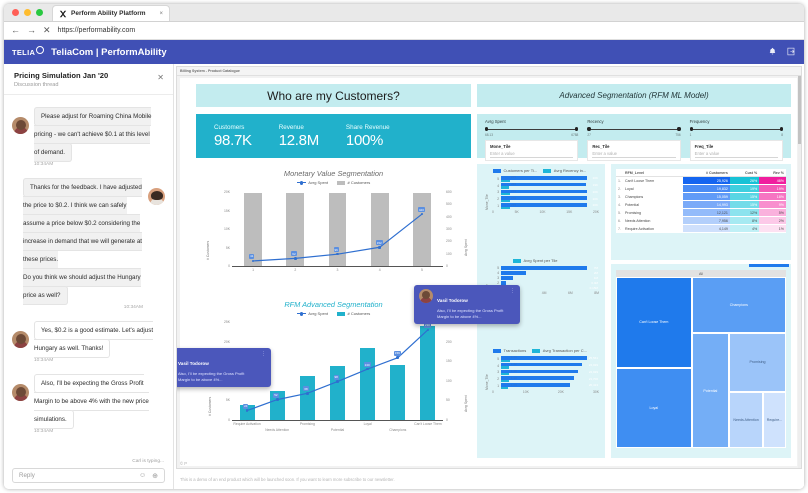 This screenshot has width=808, height=493. Describe the element at coordinates (508, 199) in the screenshot. I see `chart-bar: 276` at that location.